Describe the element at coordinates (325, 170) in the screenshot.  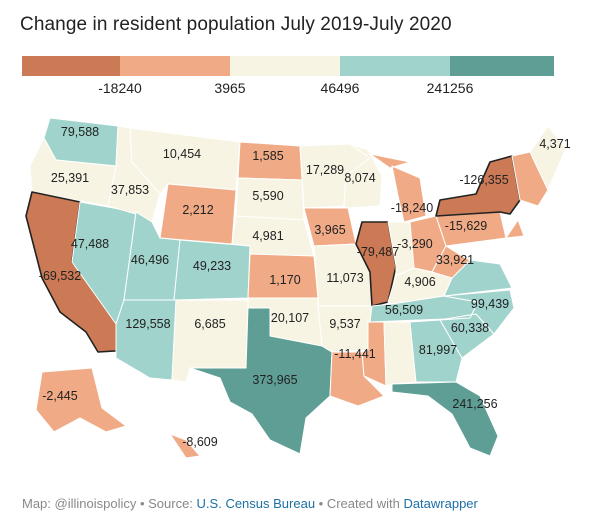
I see `state-label-mn: 17,289` at that location.